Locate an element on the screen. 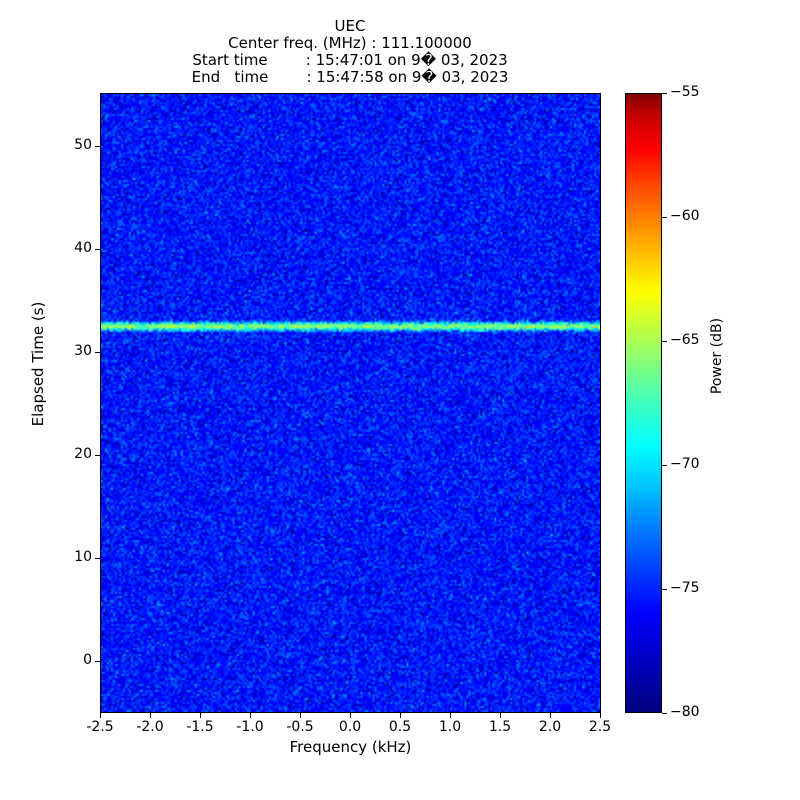 This screenshot has width=800, height=800. colorbar is located at coordinates (643, 403).